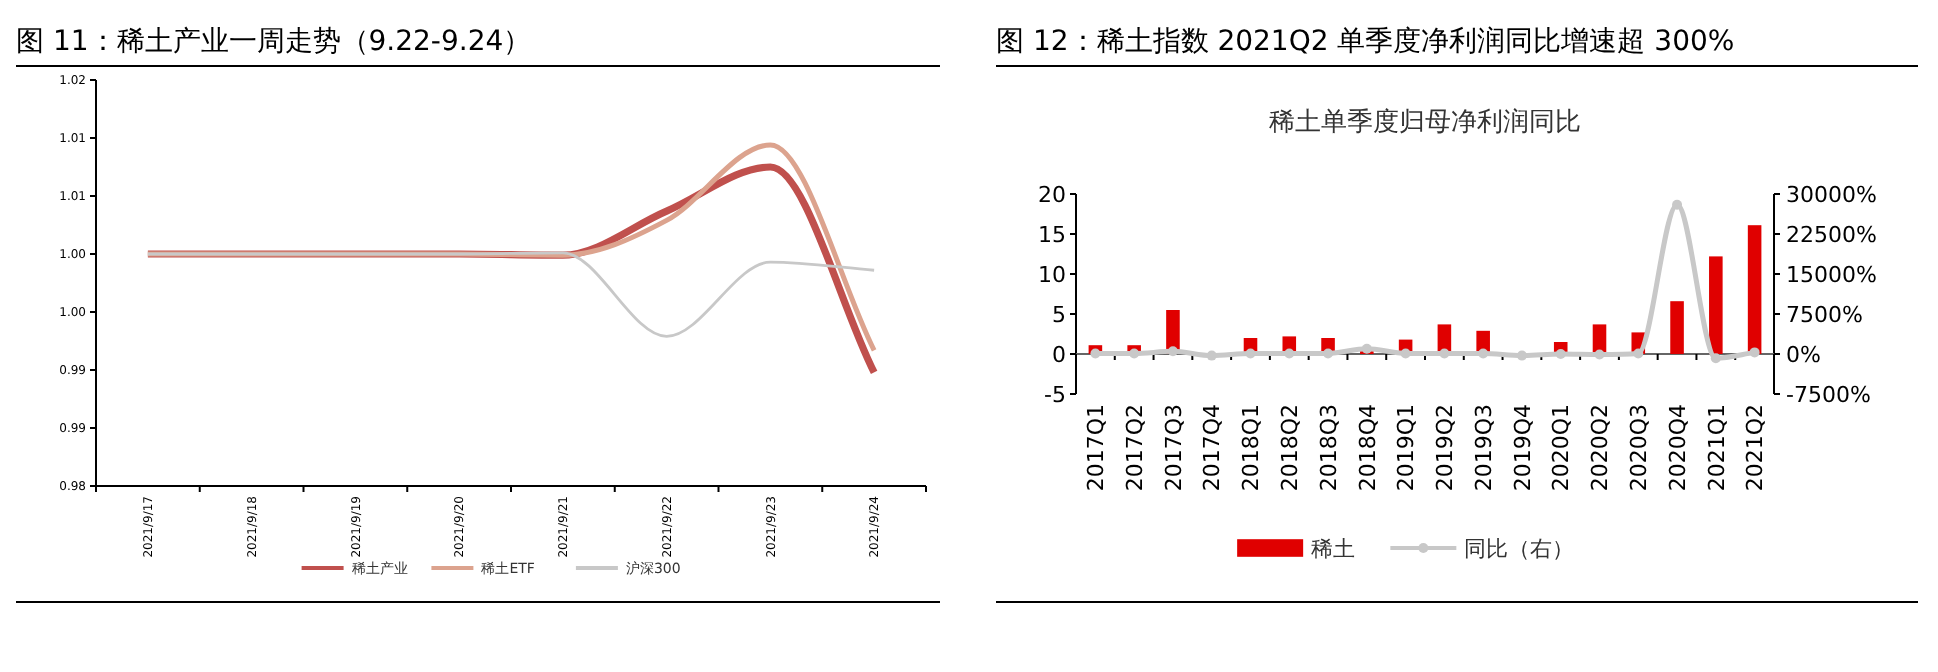 The height and width of the screenshot is (672, 1938). Describe the element at coordinates (1831, 194) in the screenshot. I see `y2-tick-label: 30000%` at that location.